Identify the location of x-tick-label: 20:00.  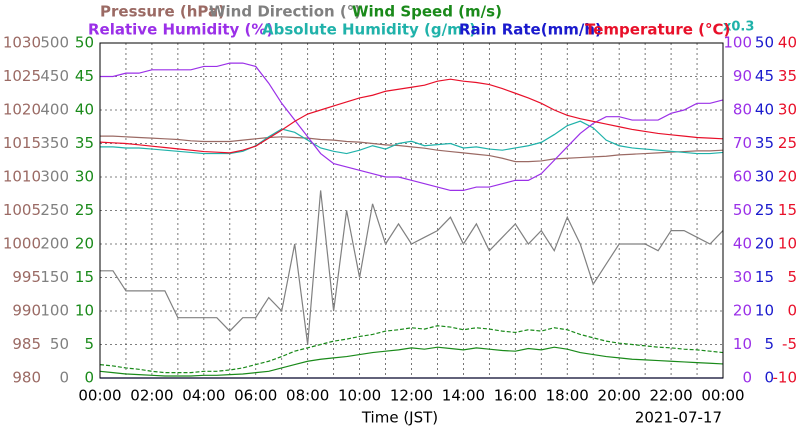
(619, 396).